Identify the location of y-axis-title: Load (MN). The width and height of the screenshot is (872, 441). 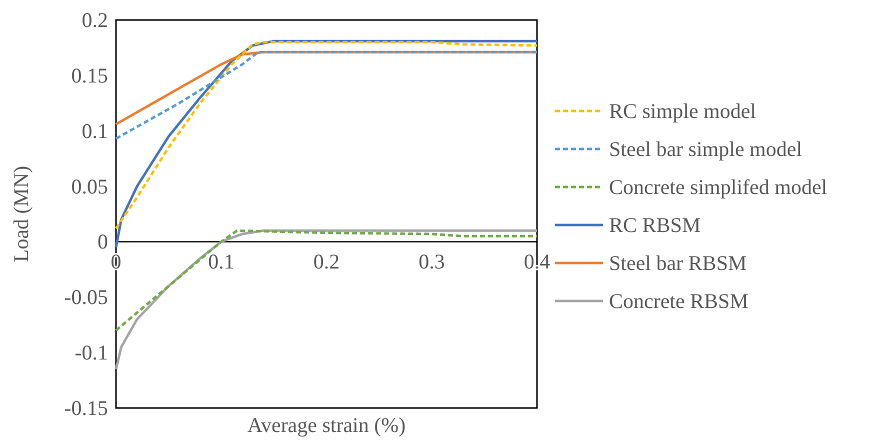
(21, 214).